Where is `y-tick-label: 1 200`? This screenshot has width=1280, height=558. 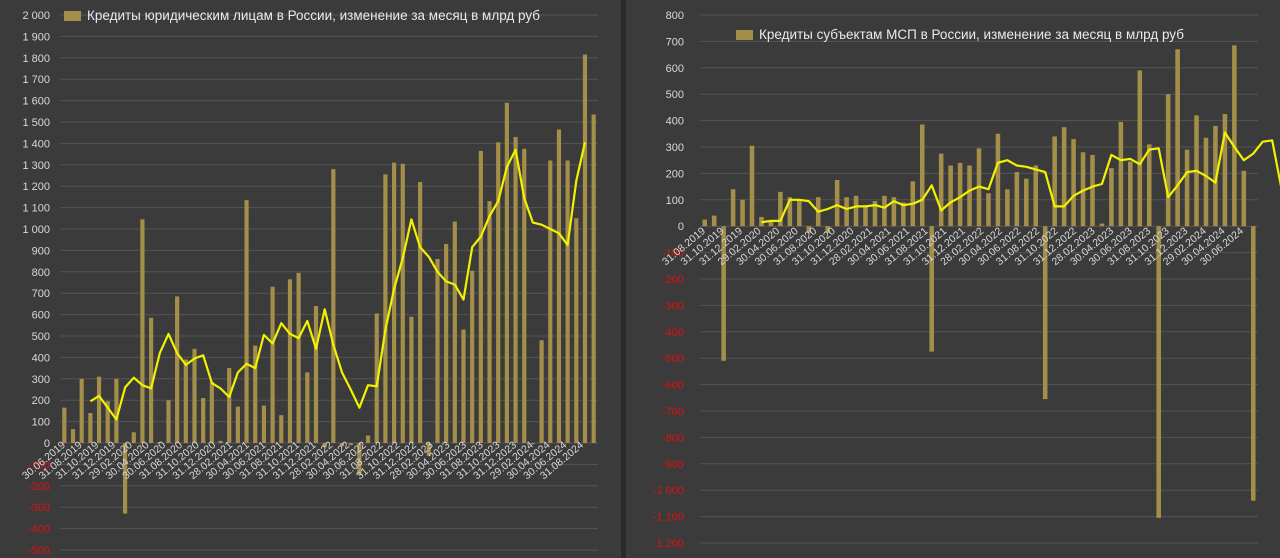
y-tick-label: 1 200 is located at coordinates (36, 187).